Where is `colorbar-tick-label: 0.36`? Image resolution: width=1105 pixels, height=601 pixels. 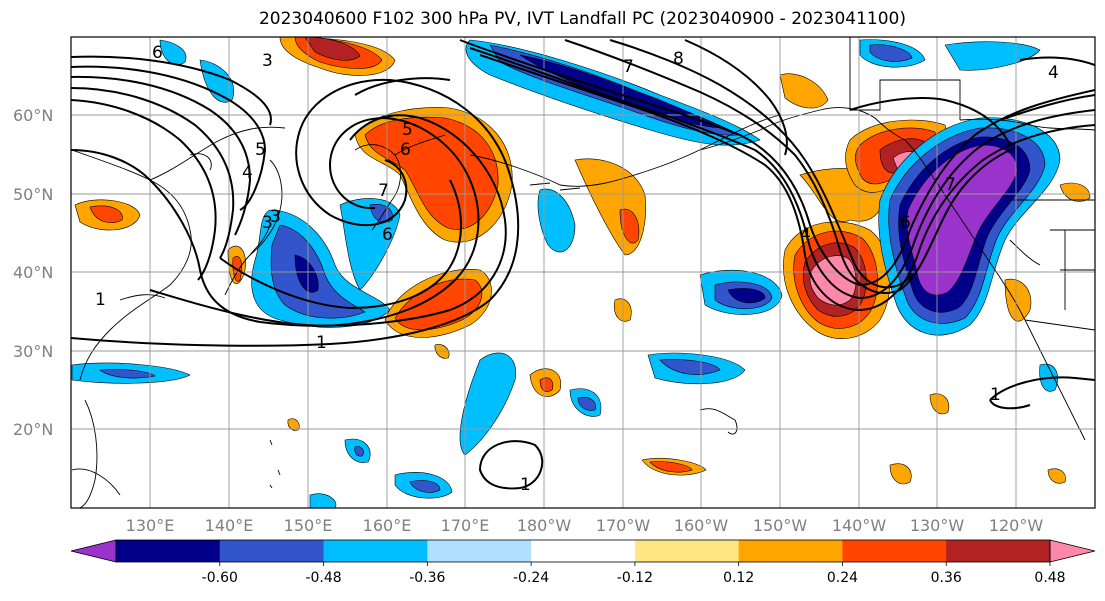
colorbar-tick-label: 0.36 is located at coordinates (946, 578).